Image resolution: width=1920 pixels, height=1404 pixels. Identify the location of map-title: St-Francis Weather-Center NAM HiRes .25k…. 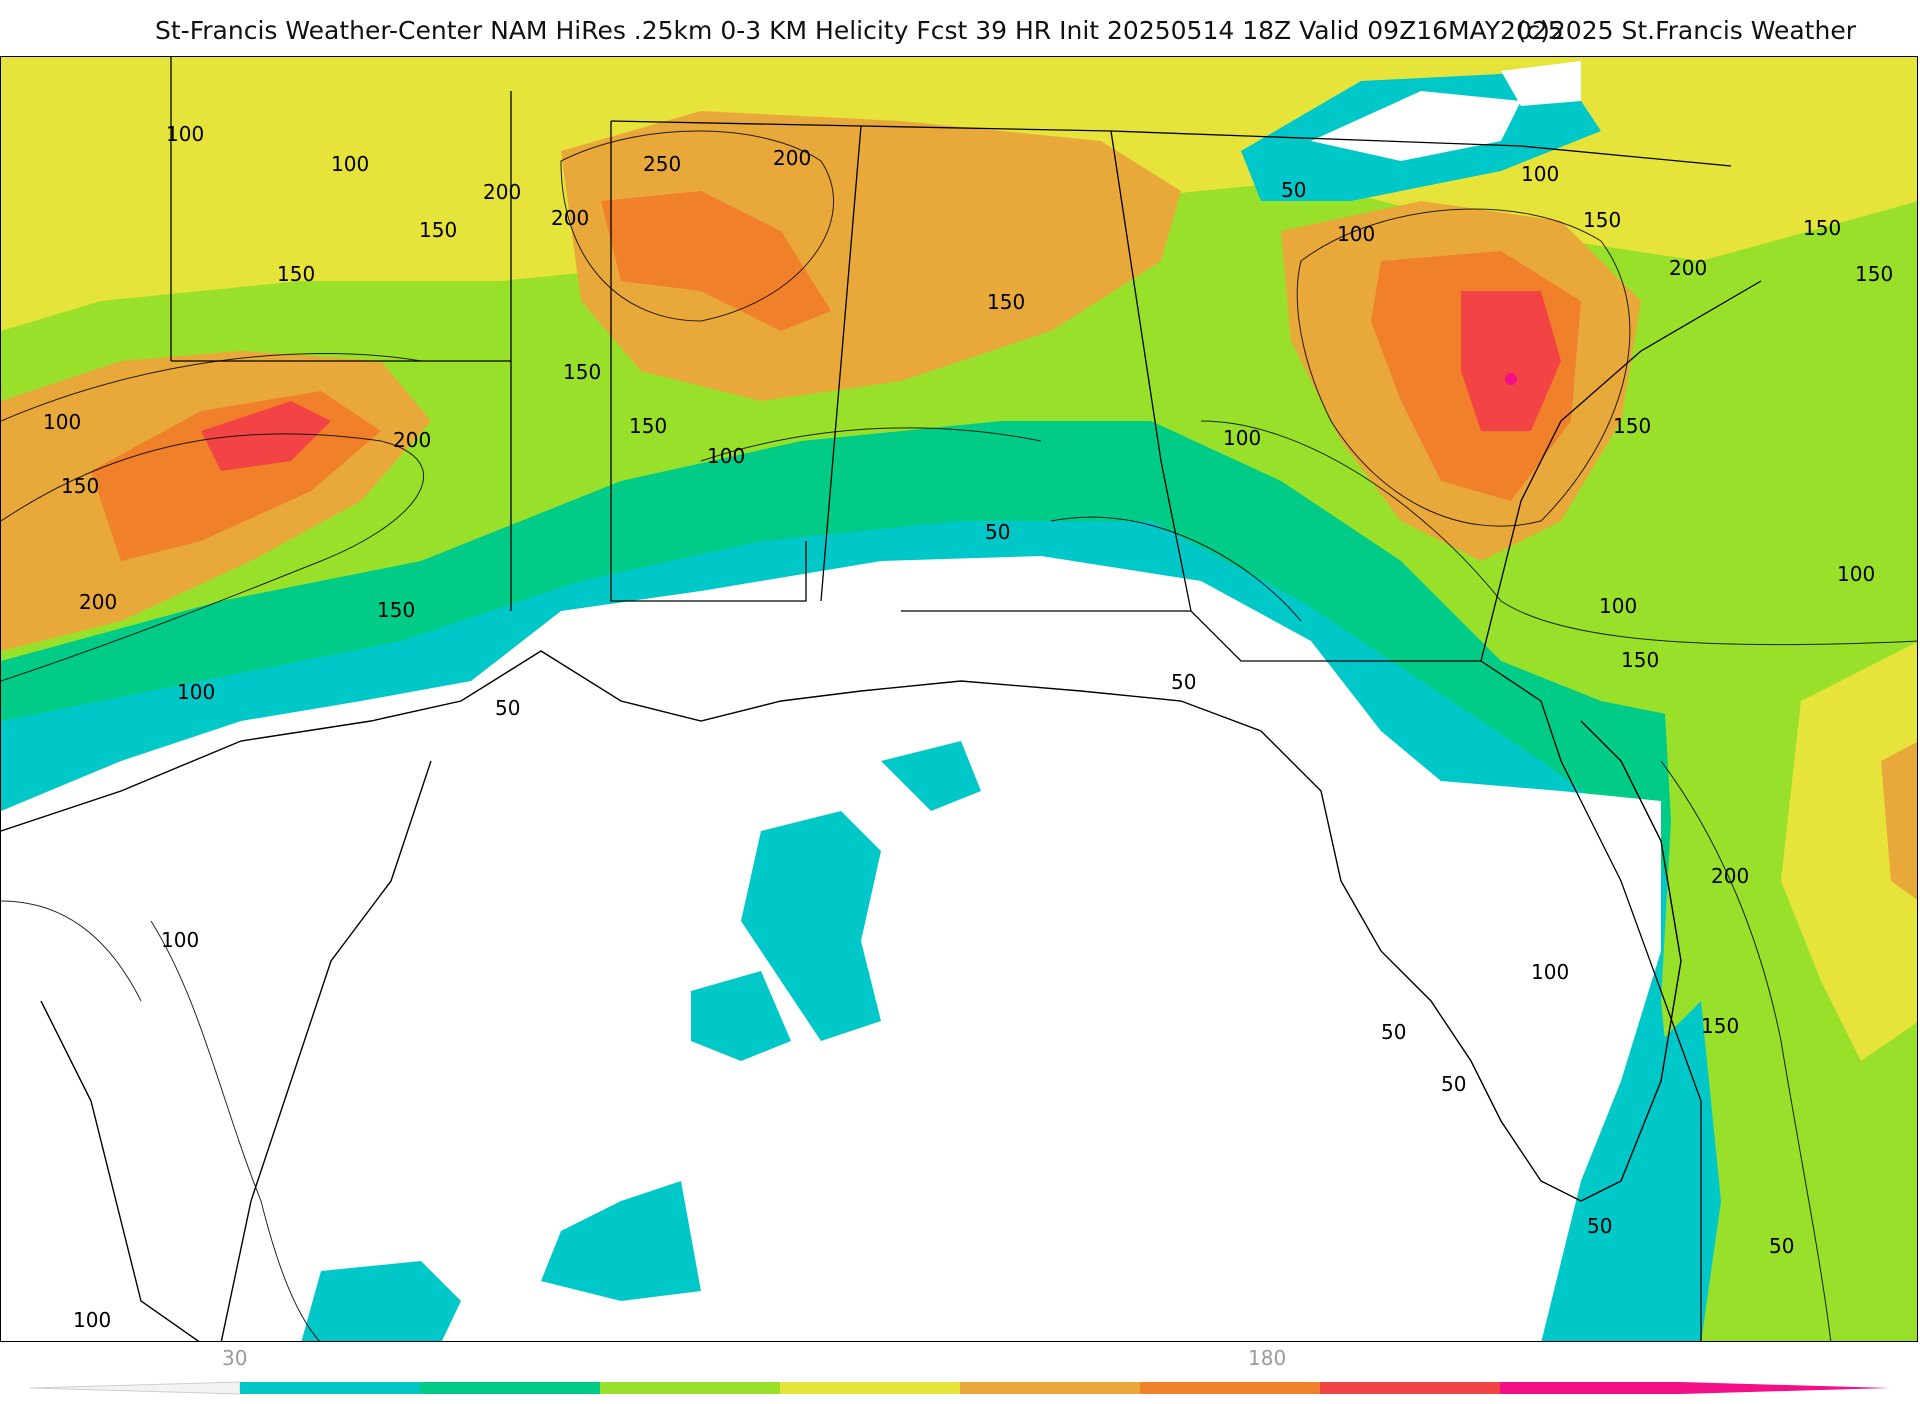
(859, 30).